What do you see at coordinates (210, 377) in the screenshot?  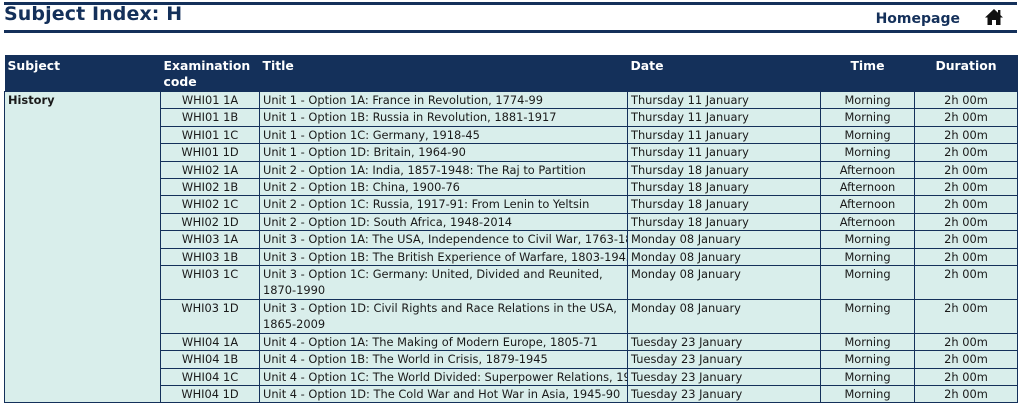 I see `code-cell: WHI04 1C` at bounding box center [210, 377].